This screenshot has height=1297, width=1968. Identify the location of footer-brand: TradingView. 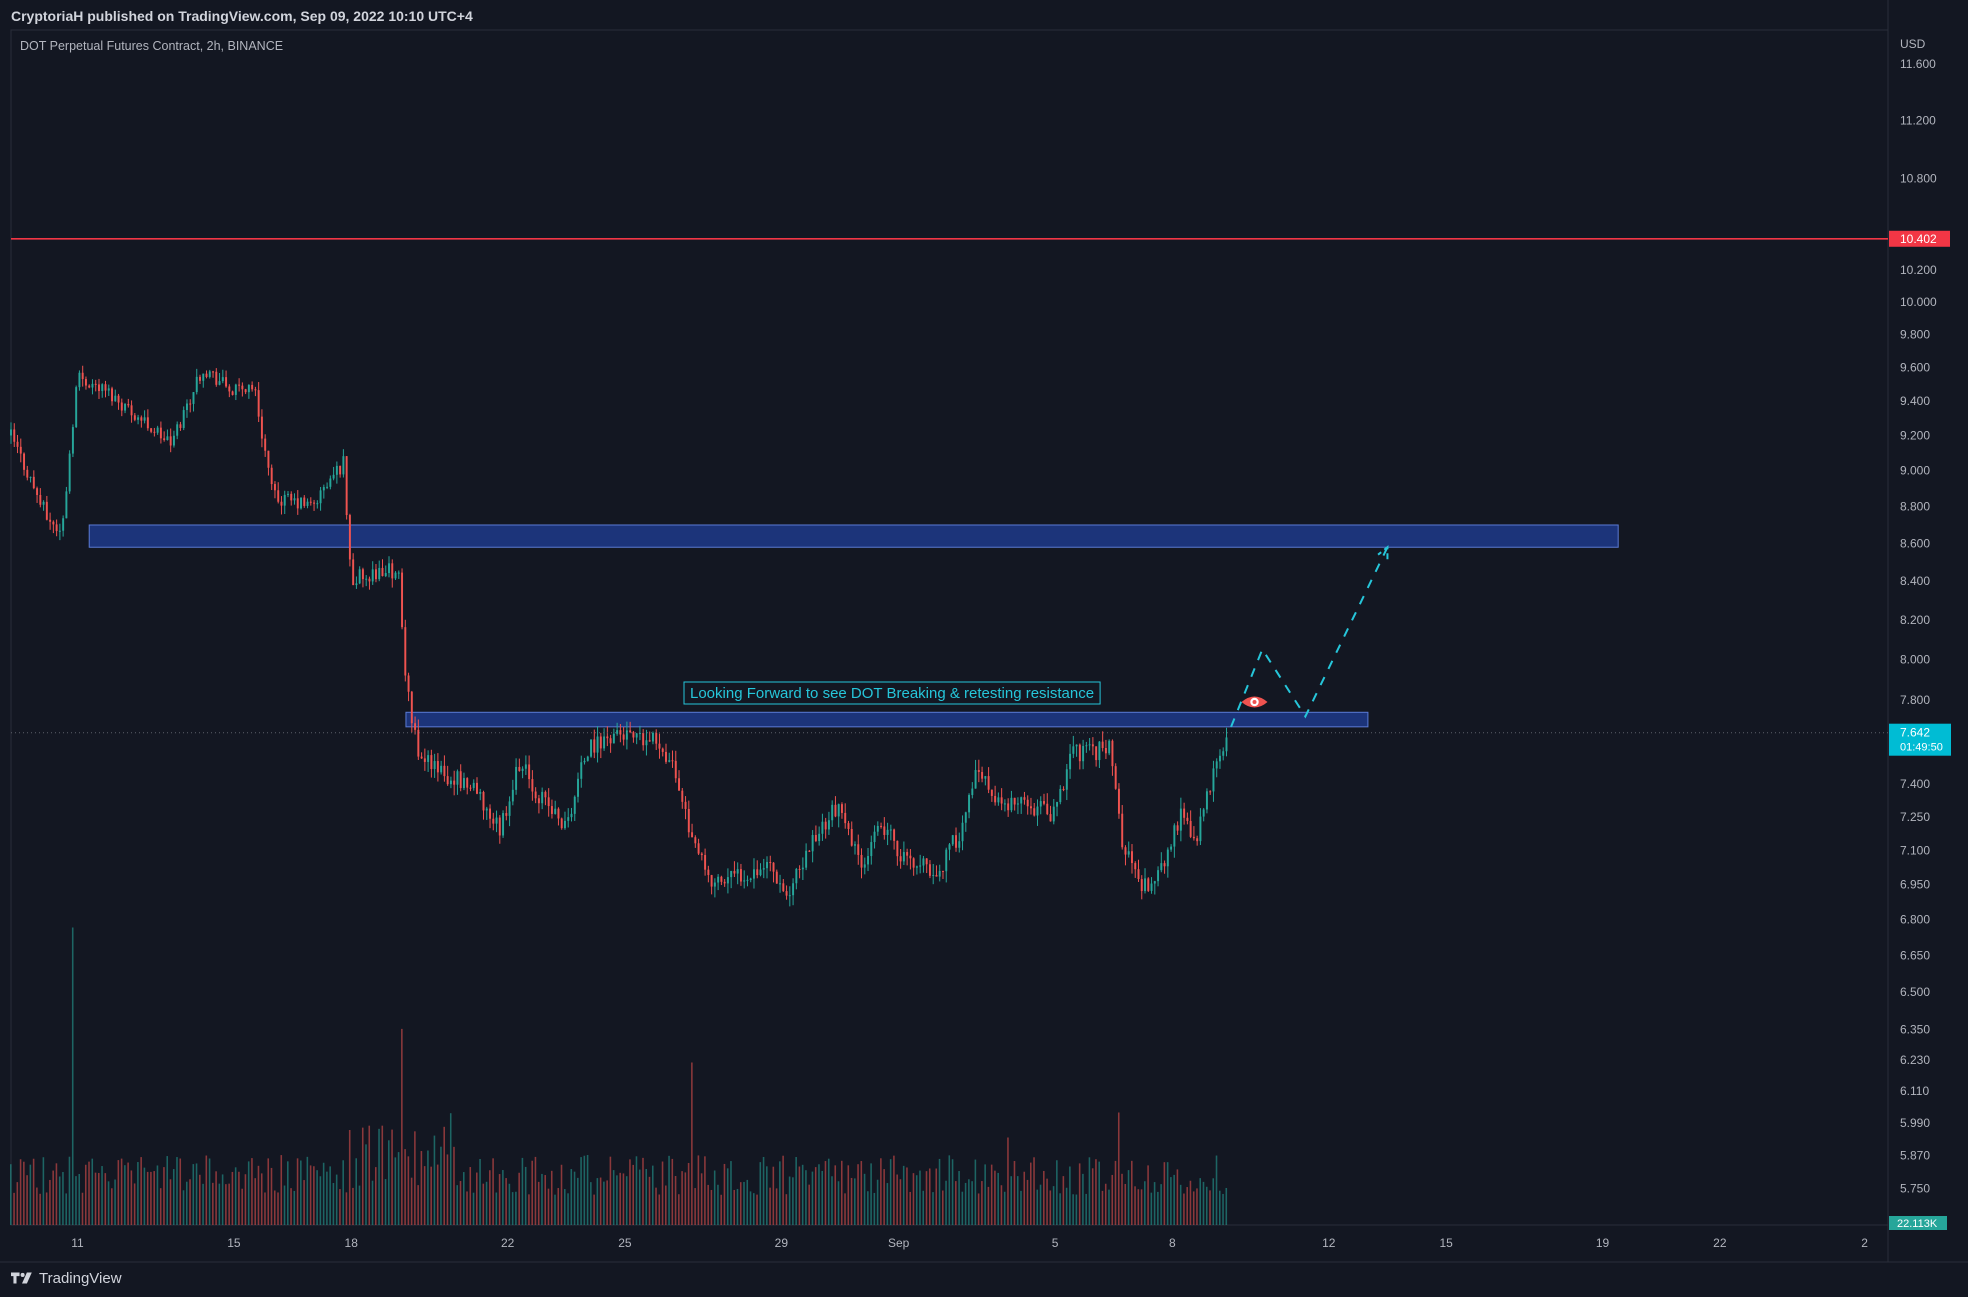
(66, 1278).